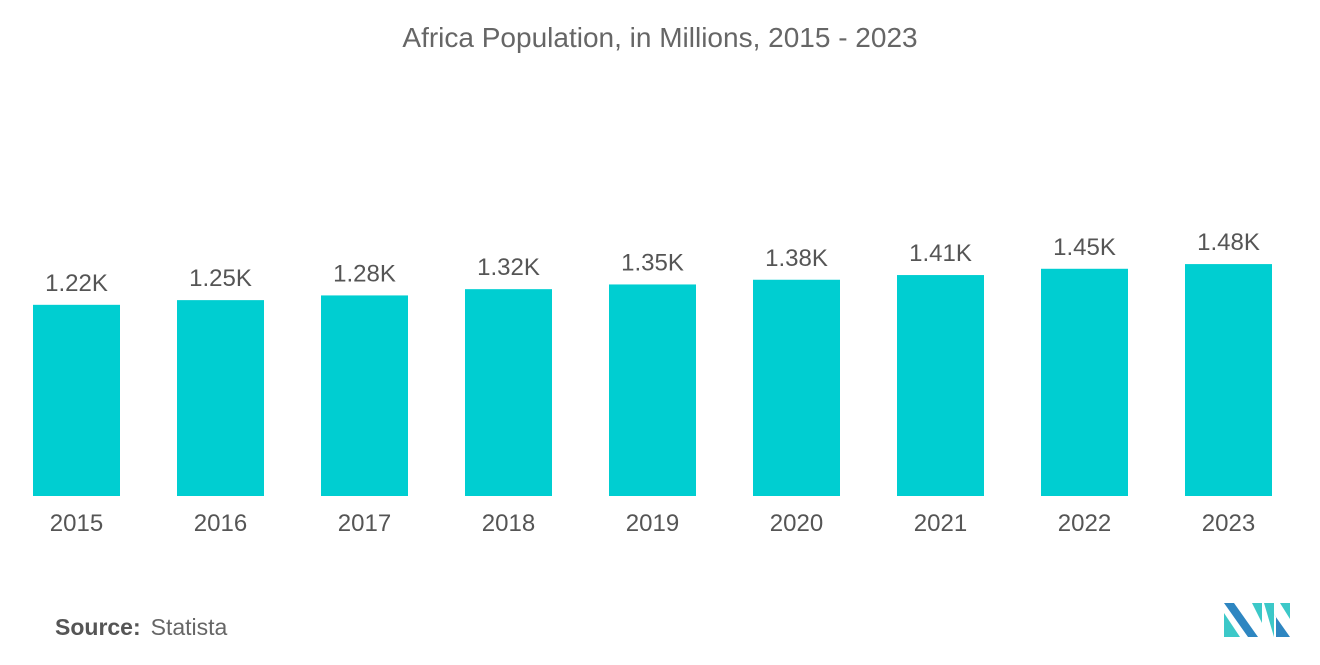 The width and height of the screenshot is (1320, 665). I want to click on data-label: 1.38K, so click(796, 258).